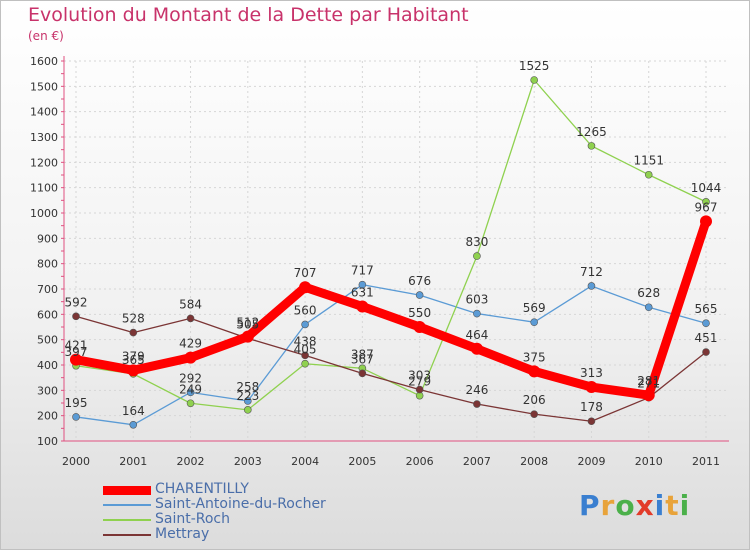  What do you see at coordinates (476, 300) in the screenshot?
I see `data-label-saint-antoine-du-rocher: 603` at bounding box center [476, 300].